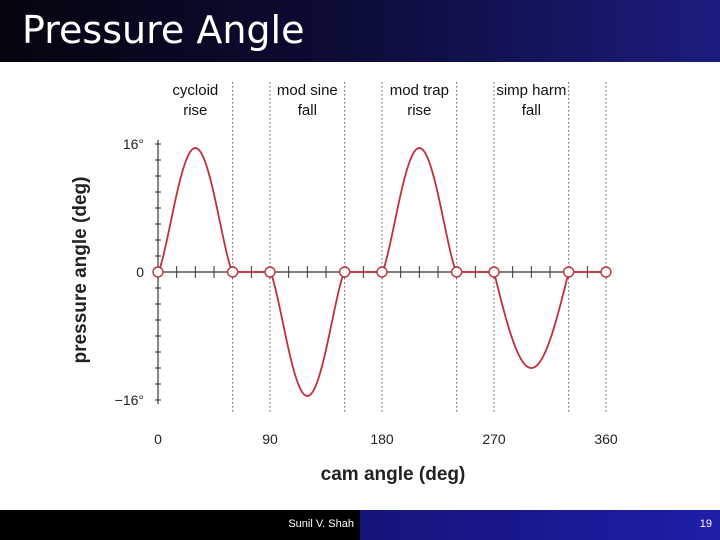 The height and width of the screenshot is (540, 720). What do you see at coordinates (393, 474) in the screenshot?
I see `x-axis-label: cam angle (deg)` at bounding box center [393, 474].